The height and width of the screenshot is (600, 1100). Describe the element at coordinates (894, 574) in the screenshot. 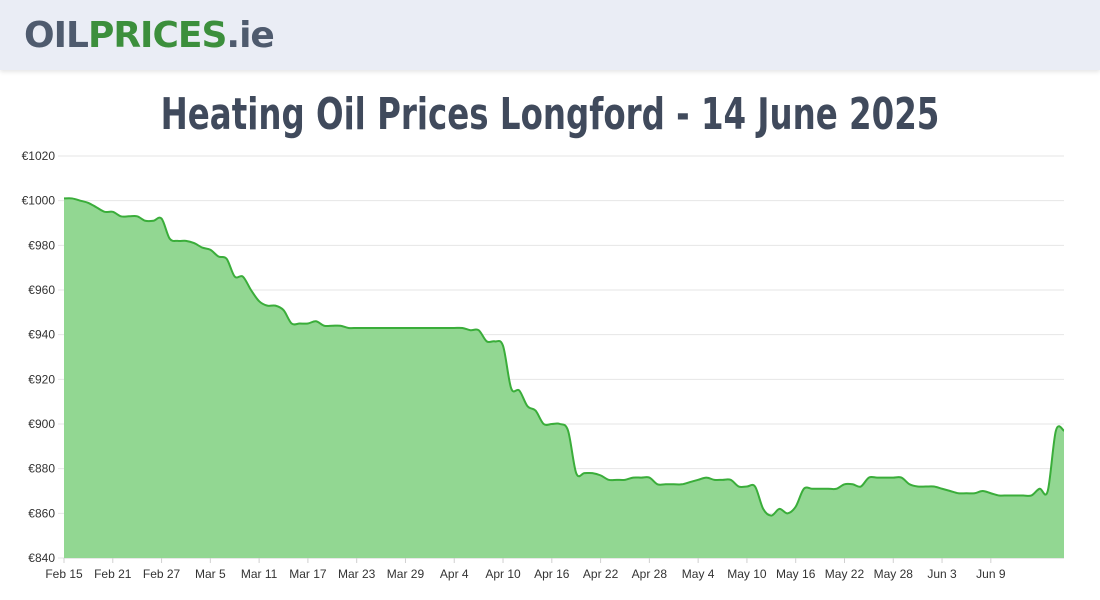

I see `x-tick-label: May 28` at that location.